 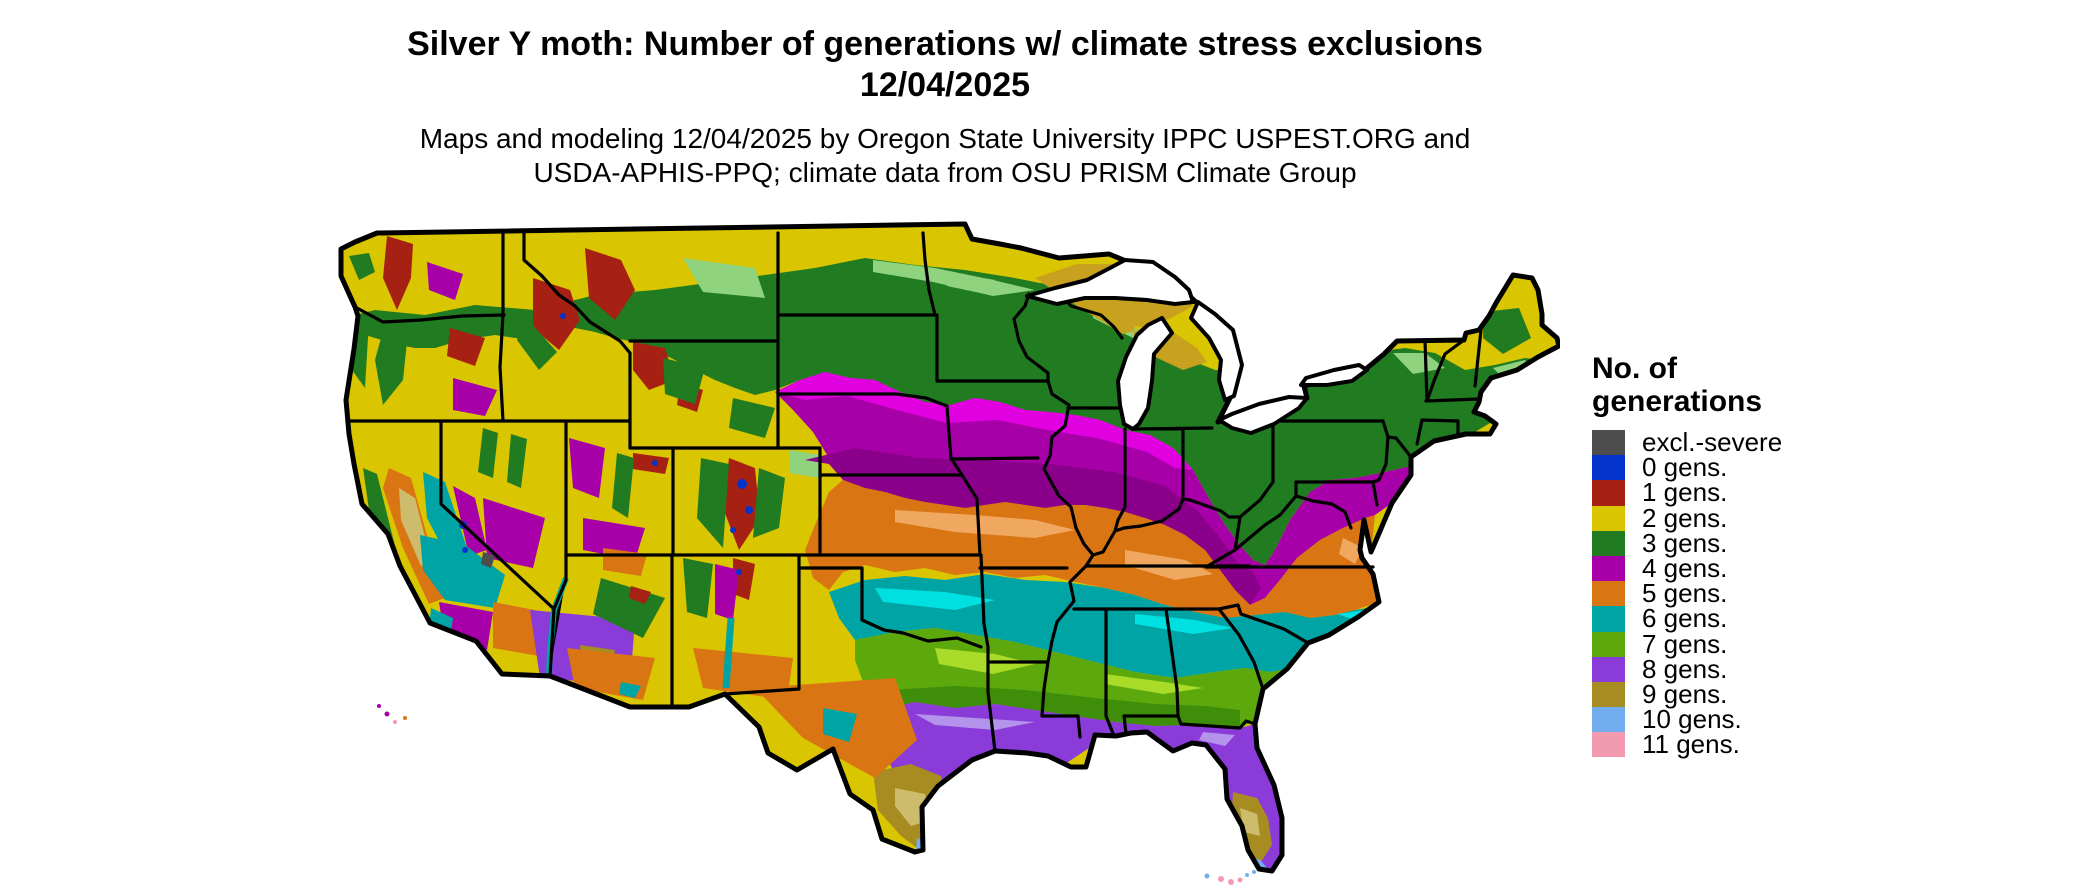 I want to click on west-sierra-teal, so click(x=445, y=516).